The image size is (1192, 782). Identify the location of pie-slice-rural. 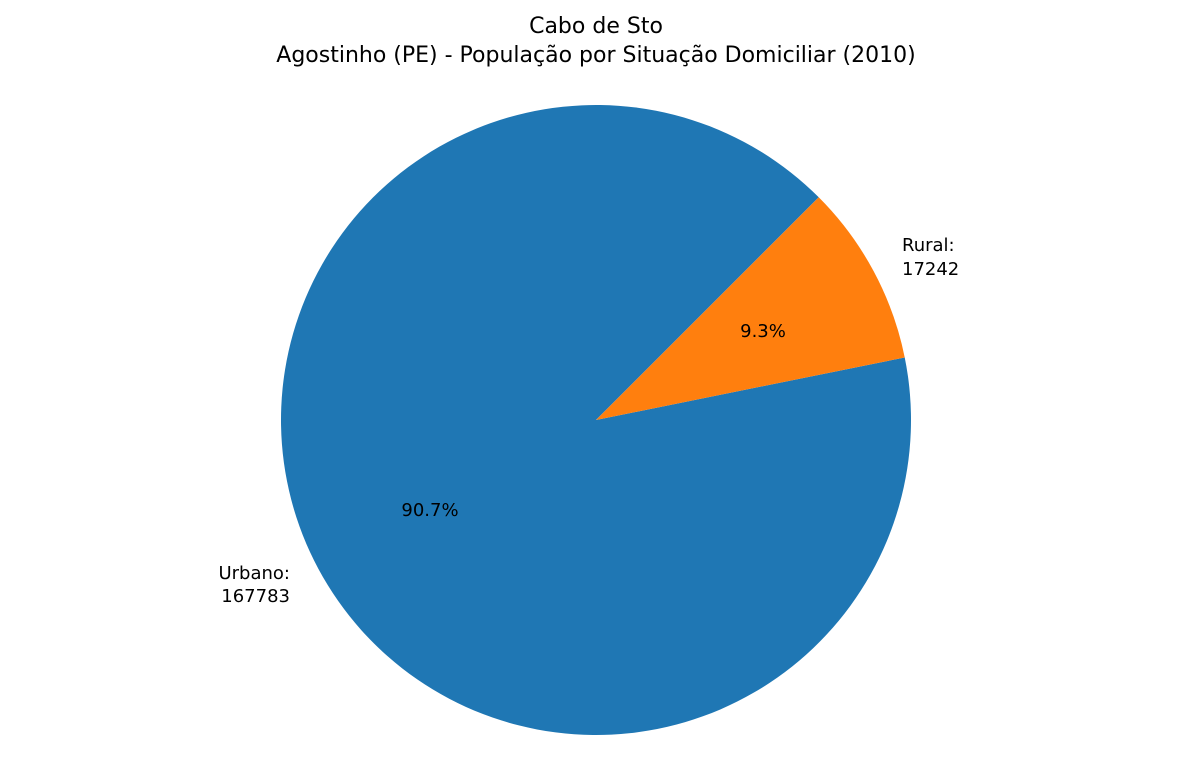
(750, 308).